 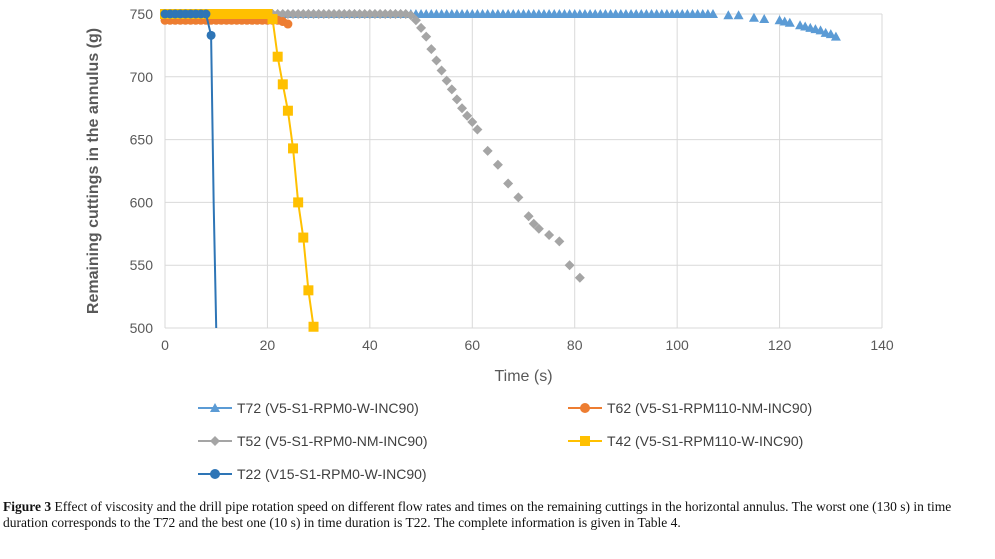 I want to click on legend-item-t22: T22 (V15-S1-RPM0-W-INC90), so click(x=312, y=474).